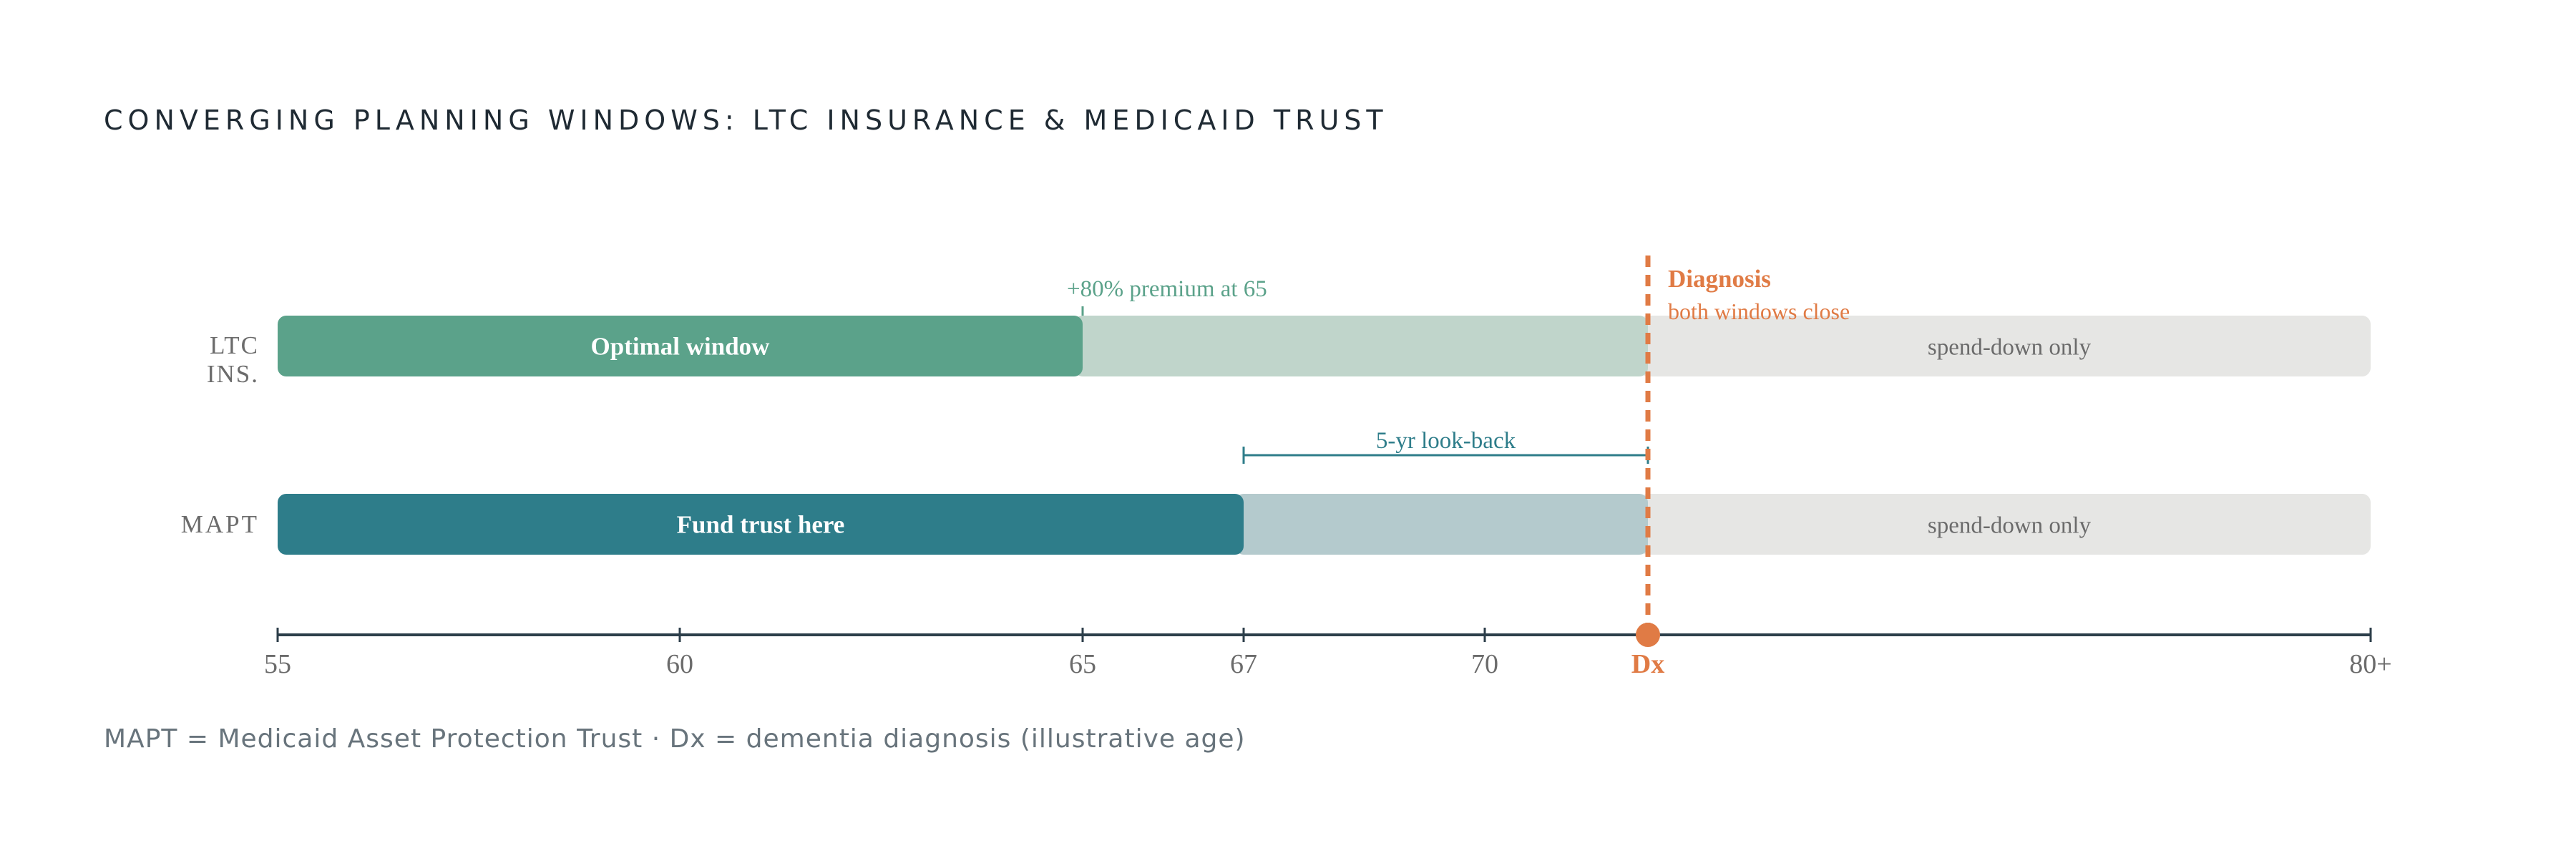  Describe the element at coordinates (1648, 635) in the screenshot. I see `diagnosis-dot` at that location.